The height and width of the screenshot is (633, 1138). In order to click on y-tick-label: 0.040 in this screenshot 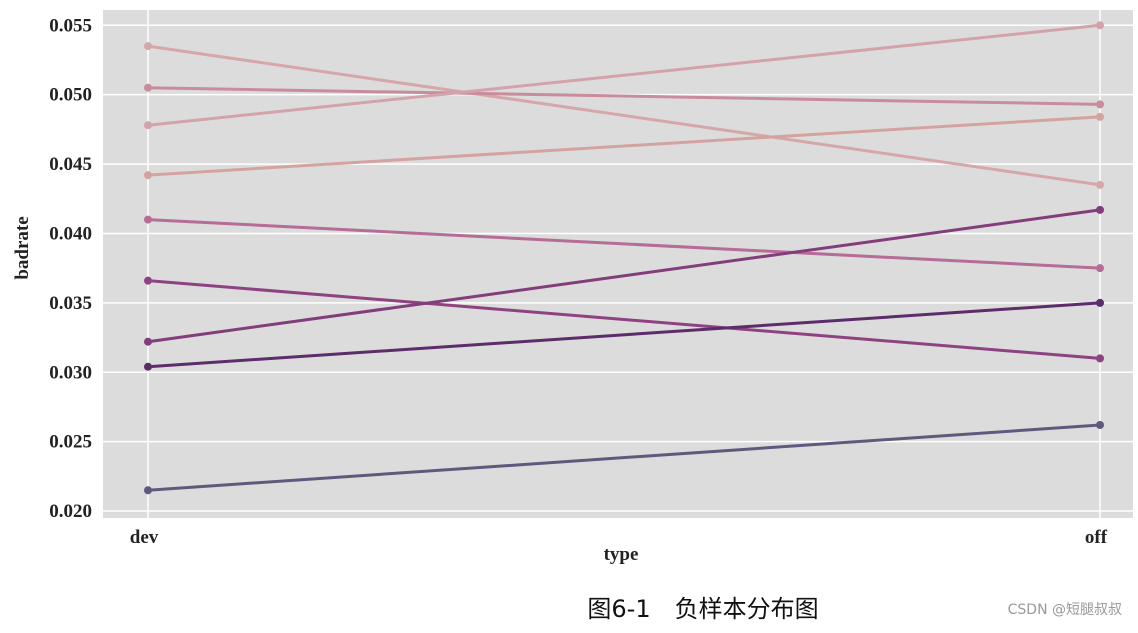, I will do `click(70, 233)`.